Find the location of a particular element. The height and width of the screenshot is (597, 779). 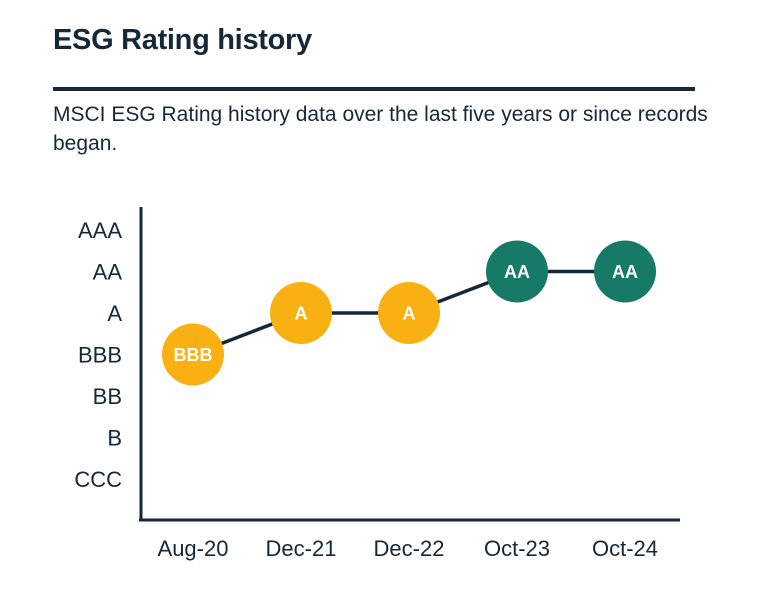

title-divider is located at coordinates (374, 89).